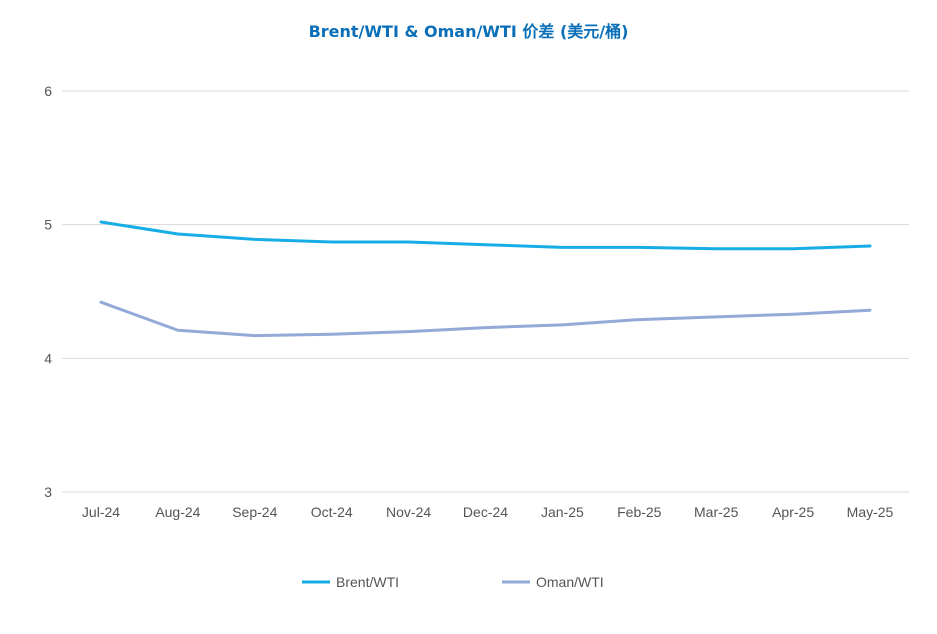 The height and width of the screenshot is (634, 937). What do you see at coordinates (485, 235) in the screenshot?
I see `series-line-brent-wti` at bounding box center [485, 235].